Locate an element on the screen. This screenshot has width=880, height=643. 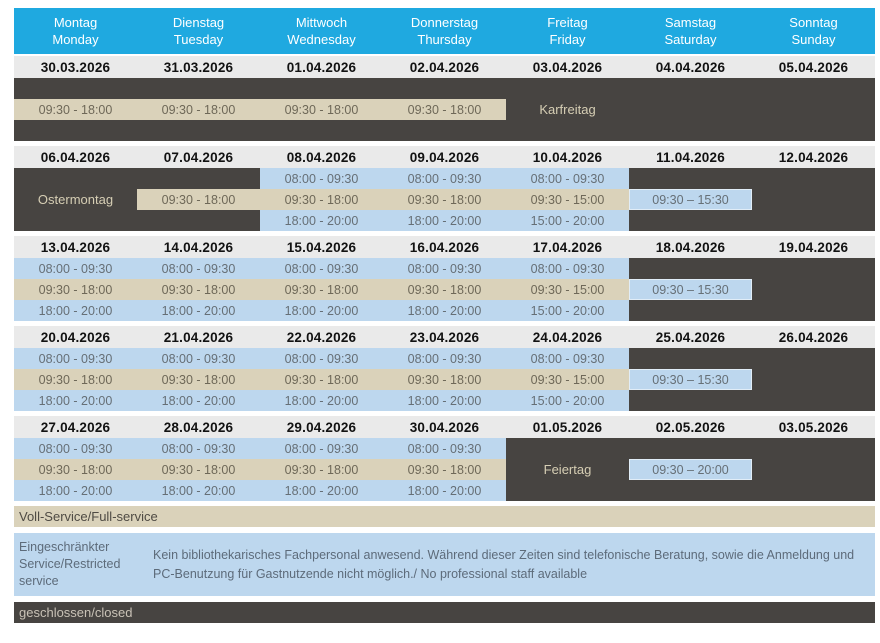
date-cell: 03.04.2026 is located at coordinates (567, 67).